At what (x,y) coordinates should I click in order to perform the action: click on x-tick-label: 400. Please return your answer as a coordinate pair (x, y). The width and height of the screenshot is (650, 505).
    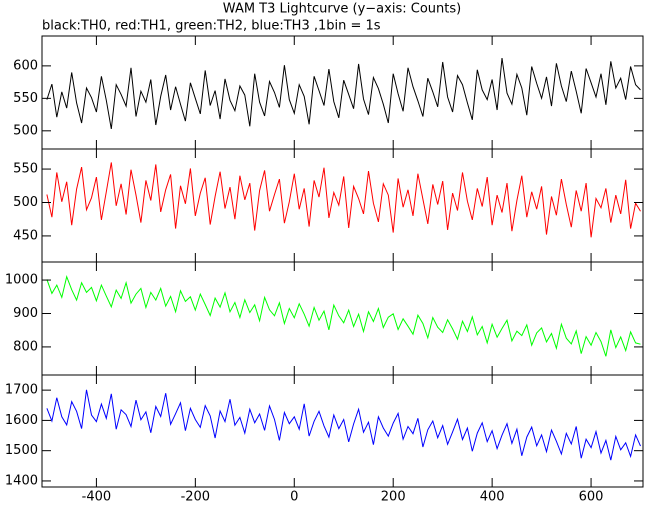
    Looking at the image, I should click on (492, 497).